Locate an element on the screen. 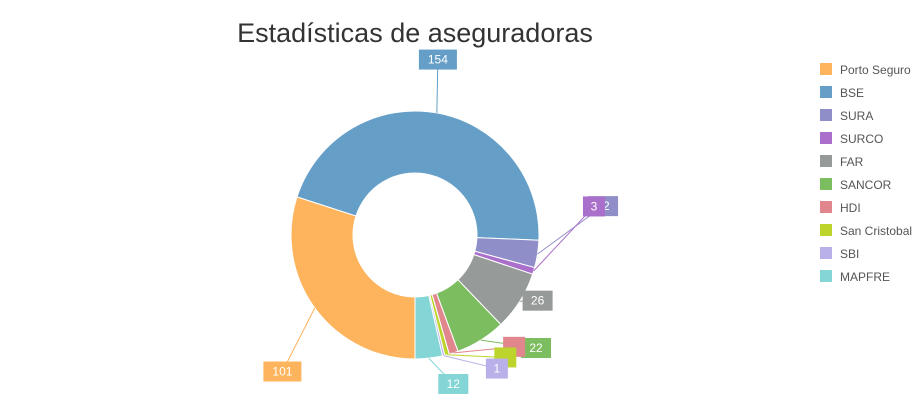  legend-item-bse: BSE is located at coordinates (842, 93).